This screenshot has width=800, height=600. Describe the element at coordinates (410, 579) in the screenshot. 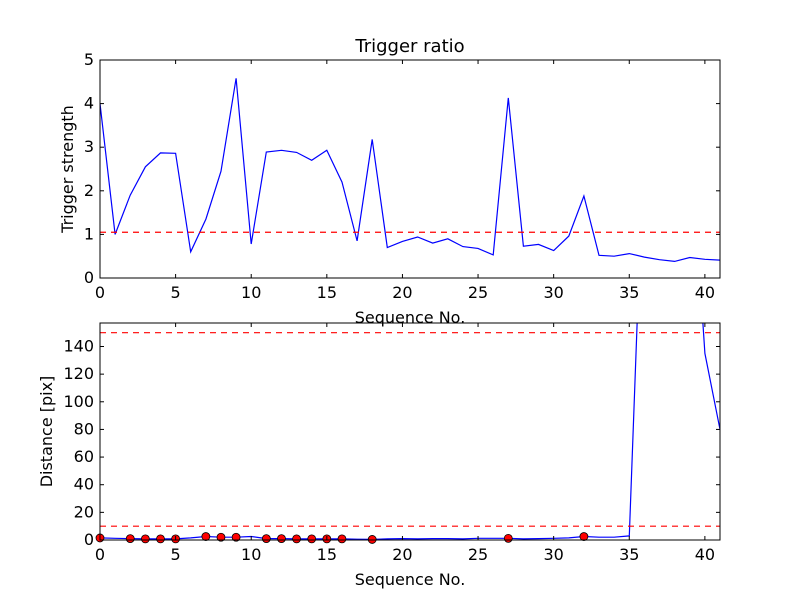

I see `chart-2-x-axis-label: Sequence No.` at that location.